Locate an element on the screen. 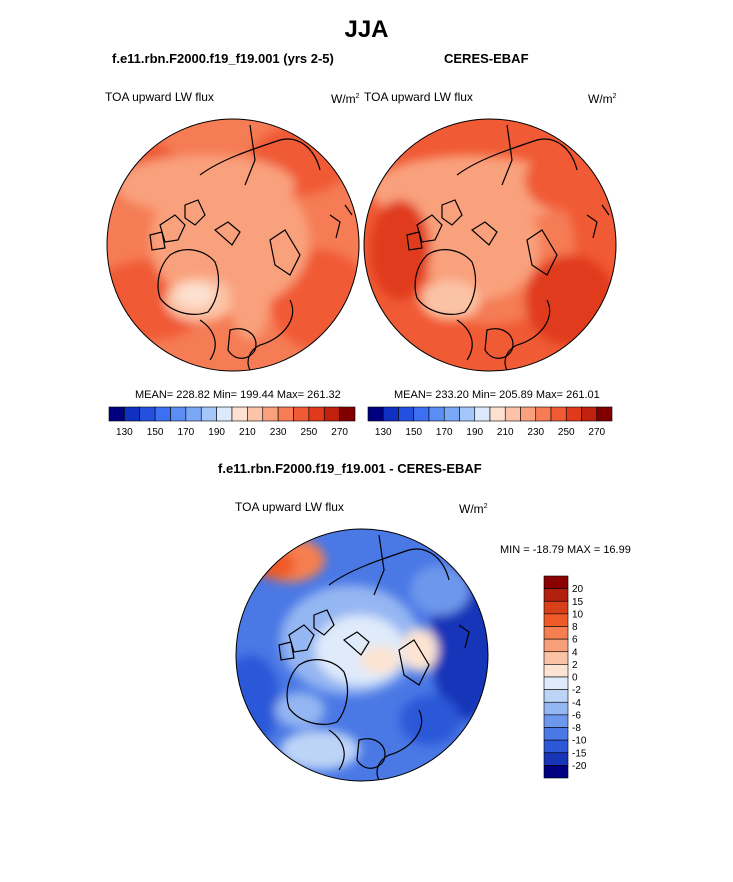 The height and width of the screenshot is (882, 733). obs-map is located at coordinates (490, 245).